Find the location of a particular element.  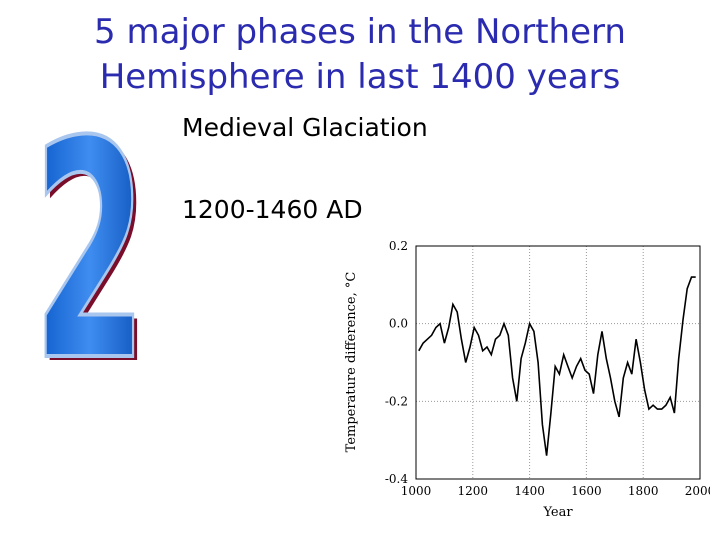

y-axis-label: Temperature difference, °C is located at coordinates (351, 362).